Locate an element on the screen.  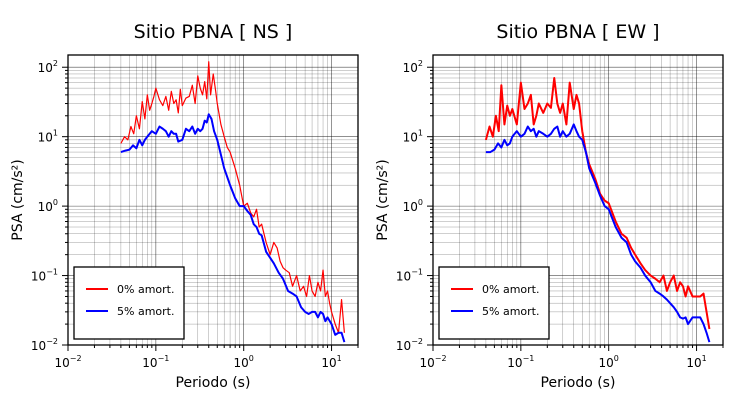
chart-title: Sitio PBNA [ NS ] is located at coordinates (213, 32).